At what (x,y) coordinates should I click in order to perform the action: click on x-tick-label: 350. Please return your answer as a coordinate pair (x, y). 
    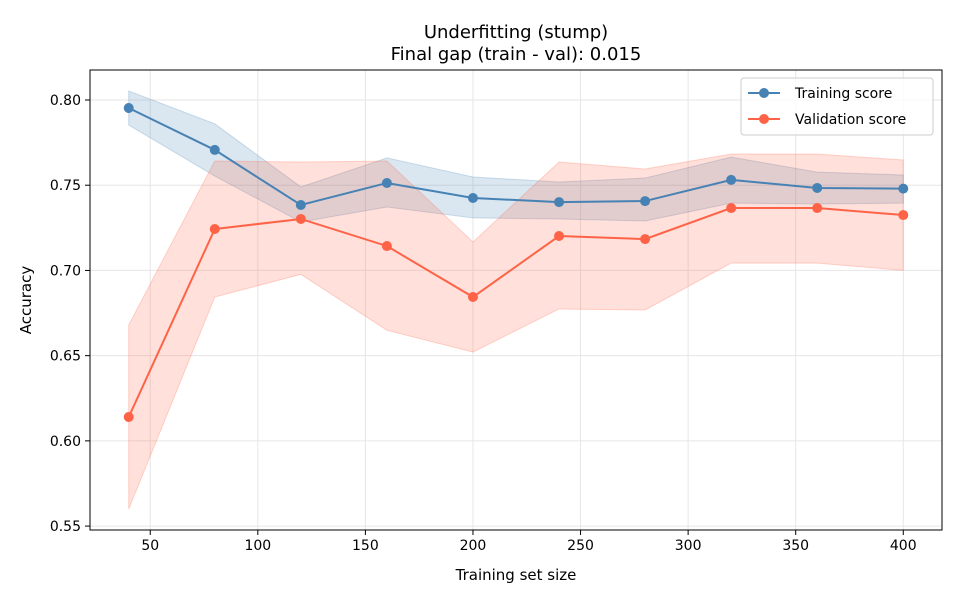
    Looking at the image, I should click on (795, 546).